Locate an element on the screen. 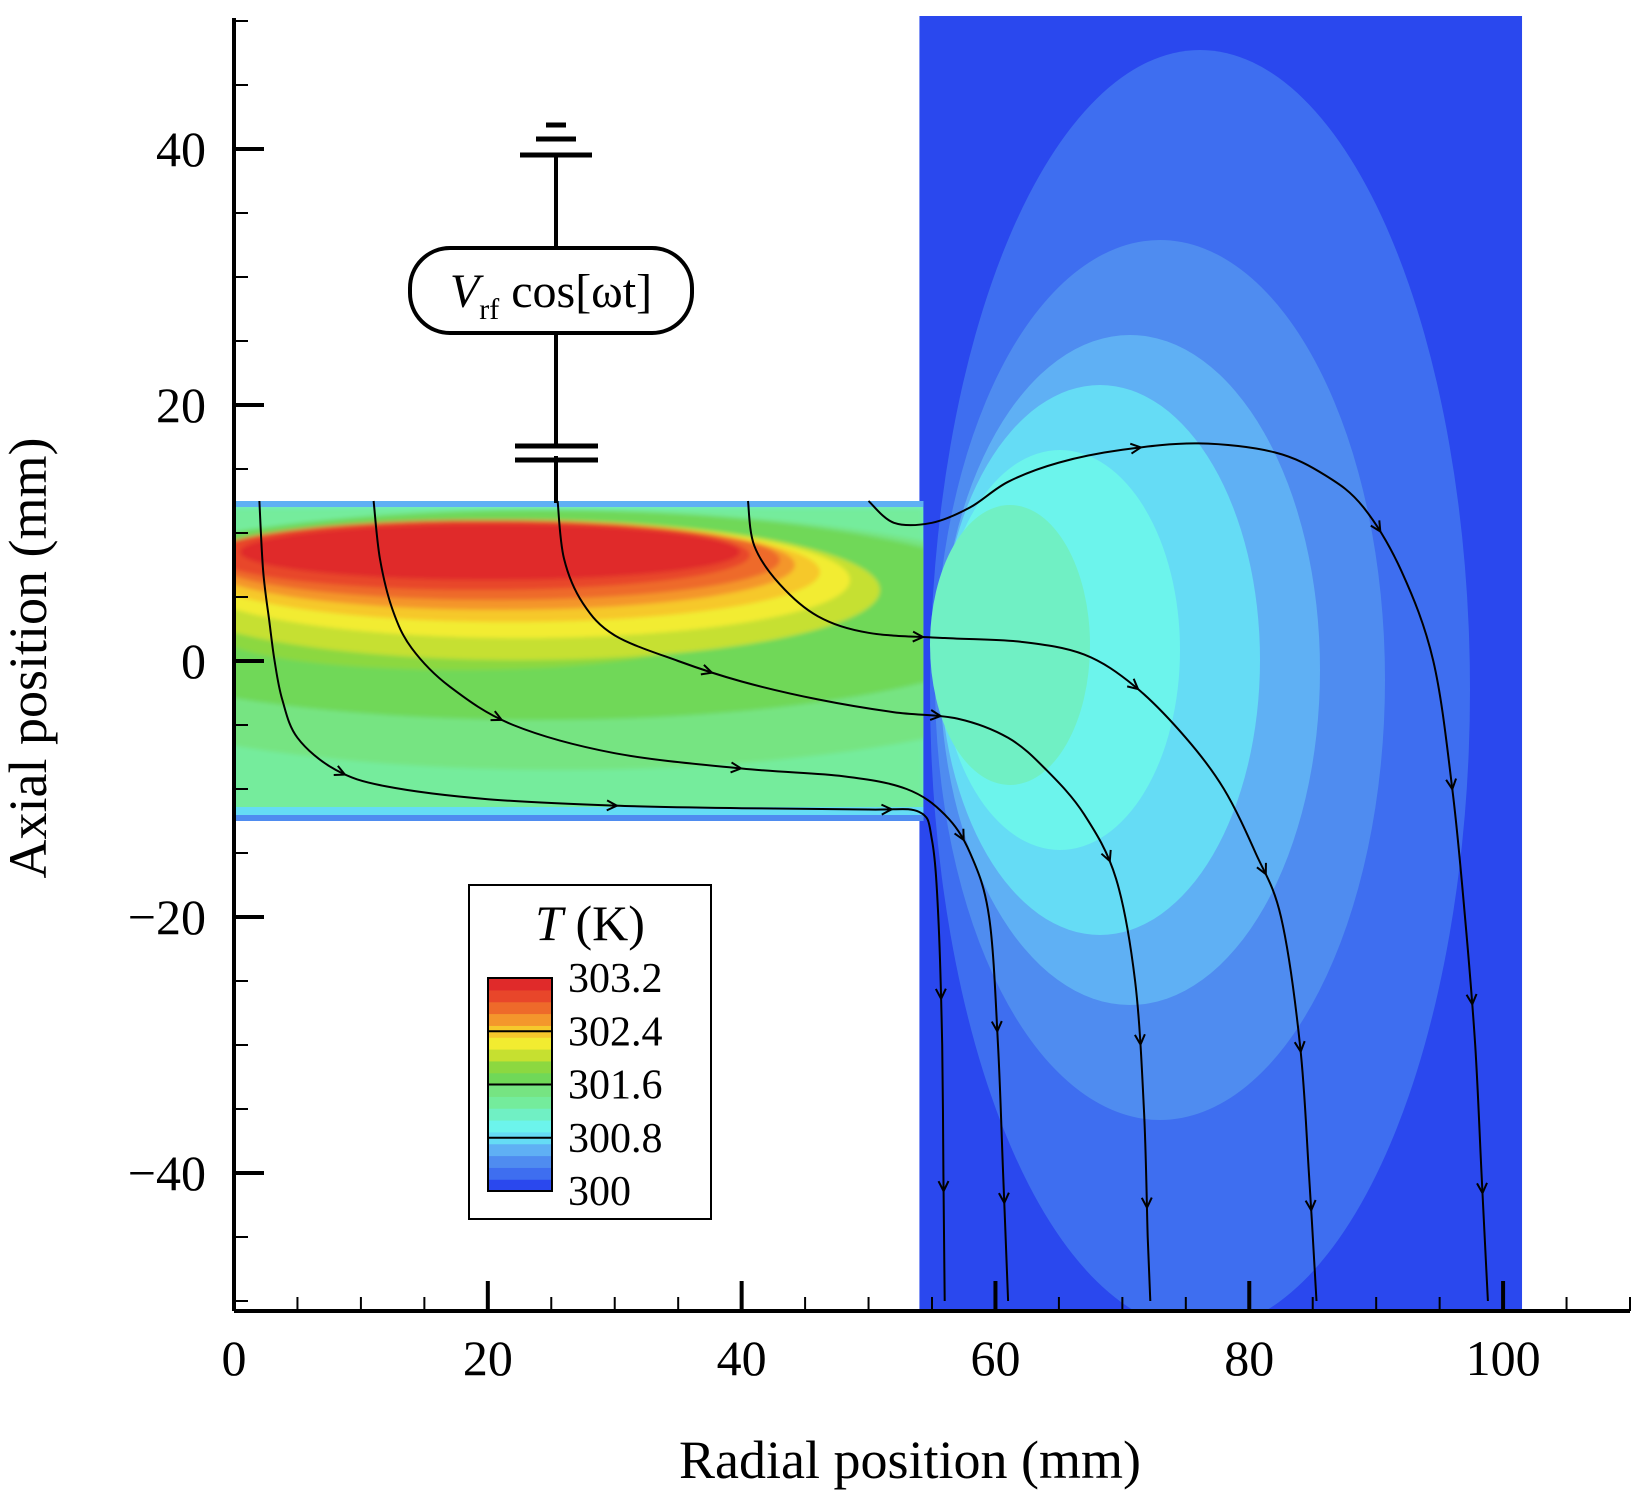 This screenshot has height=1498, width=1648. colorbar-labels: 303.2 302.4 301.6 300.8 300 is located at coordinates (575, 1085).